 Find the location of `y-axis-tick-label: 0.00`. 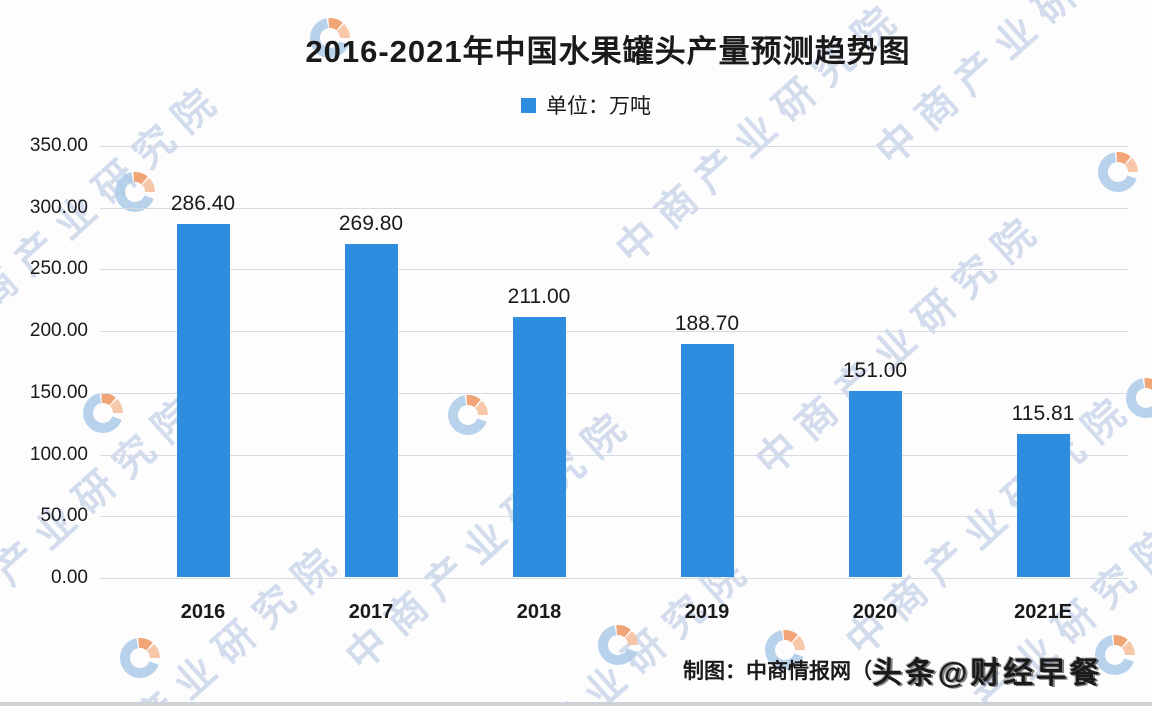

y-axis-tick-label: 0.00 is located at coordinates (69, 577).